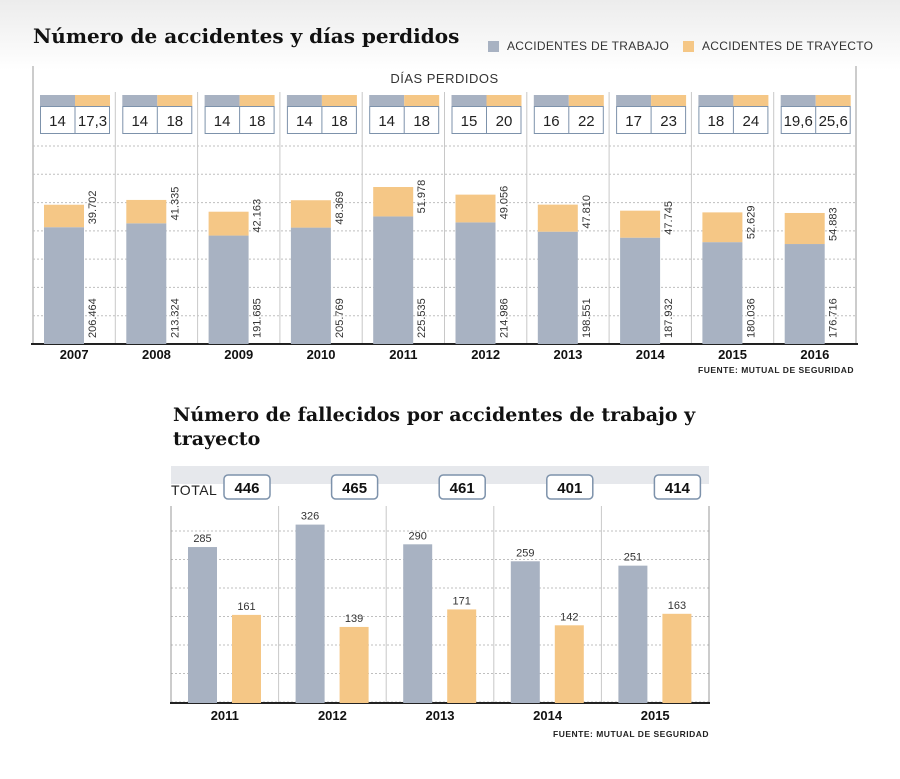  What do you see at coordinates (569, 617) in the screenshot?
I see `value-label-trayecto: 142` at bounding box center [569, 617].